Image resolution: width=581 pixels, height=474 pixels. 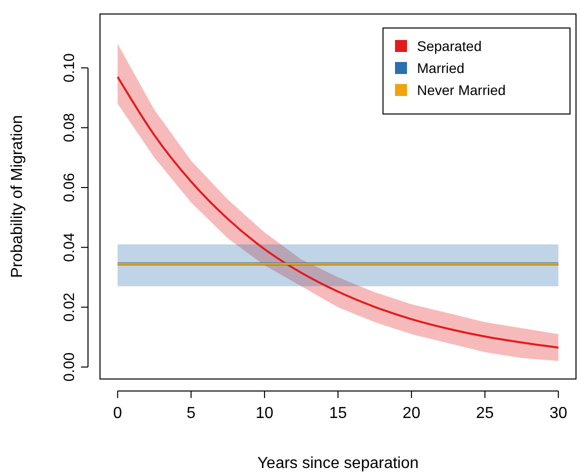 I want to click on legend-label: Married, so click(x=440, y=68).